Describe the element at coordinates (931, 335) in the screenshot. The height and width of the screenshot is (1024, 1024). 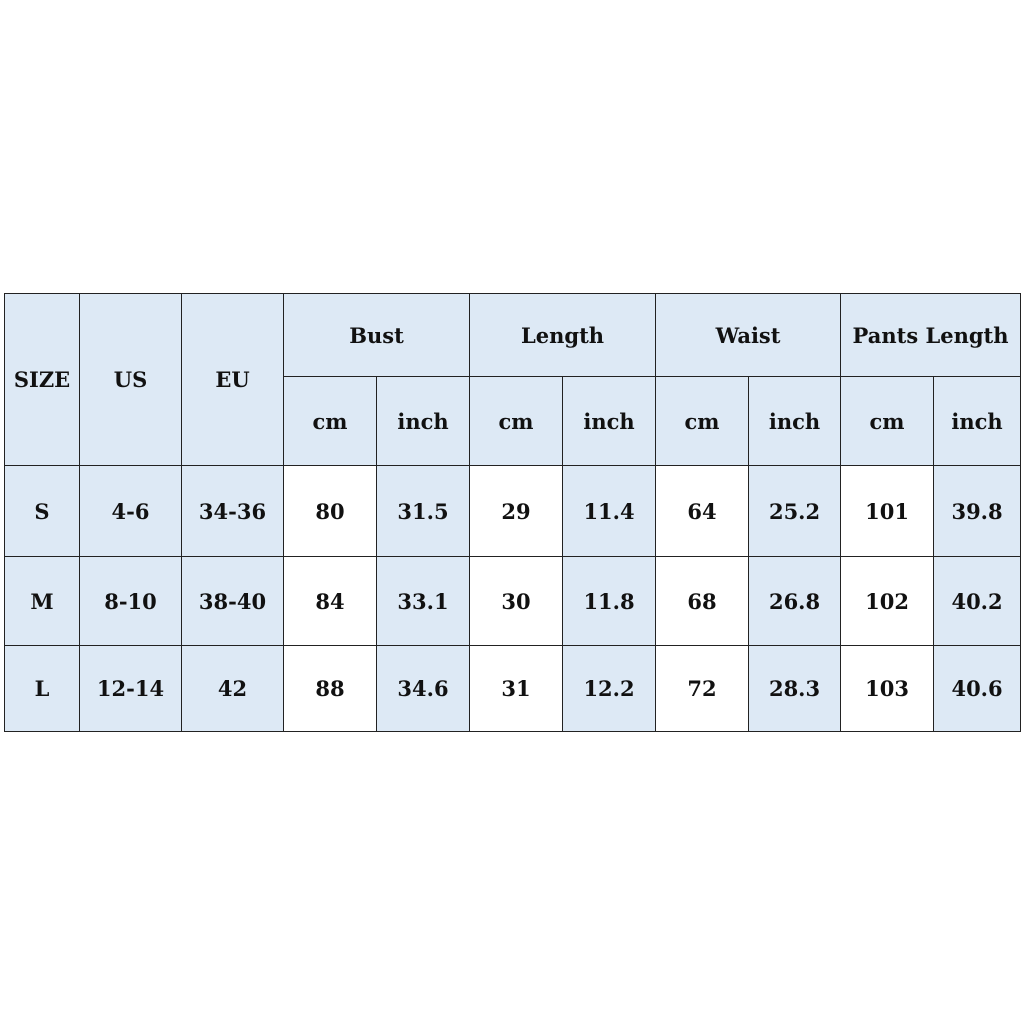
I see `header-pants-length: Pants Length` at that location.